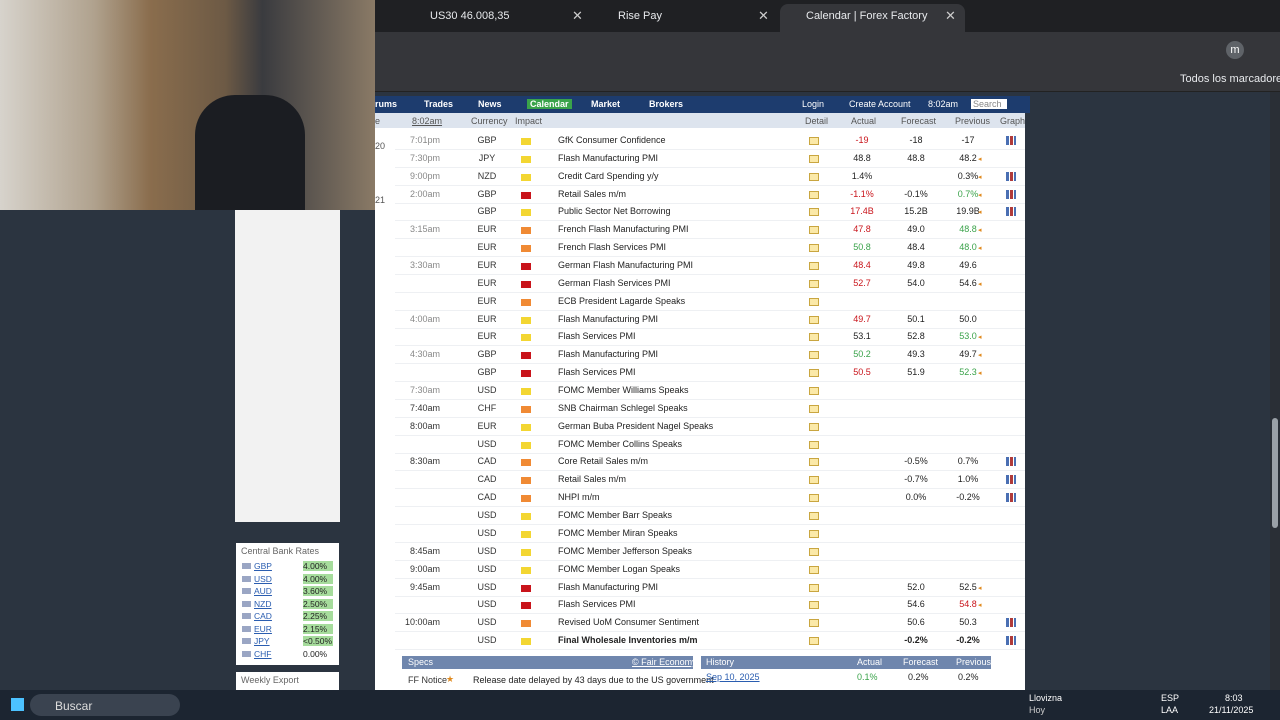 The height and width of the screenshot is (720, 1280). What do you see at coordinates (614, 211) in the screenshot?
I see `event-name: Public Sector Net Borrowing` at bounding box center [614, 211].